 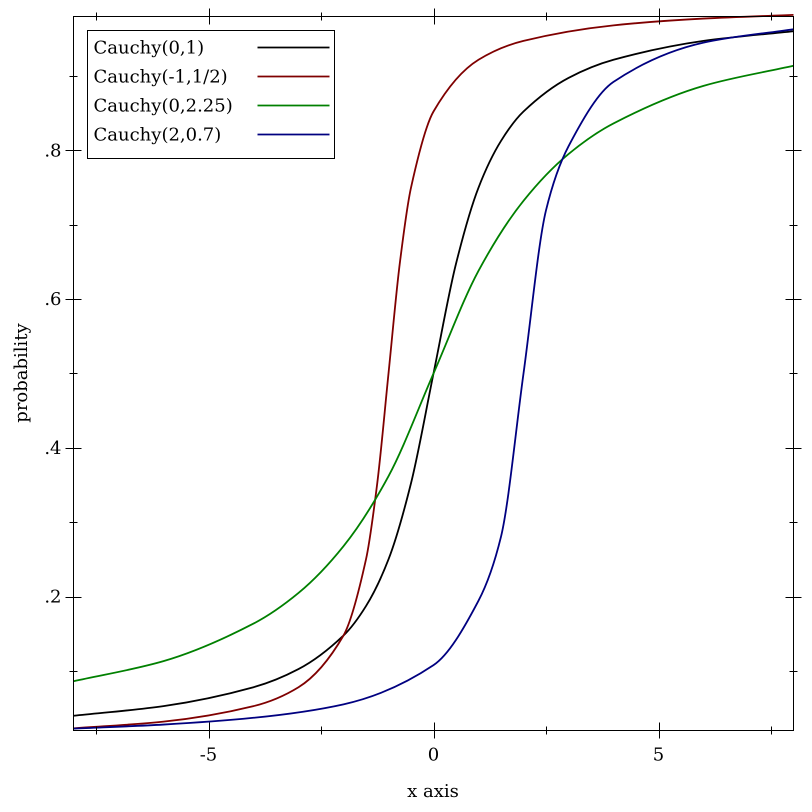 I want to click on legend-label-0: Cauchy(0,1), so click(x=149, y=48).